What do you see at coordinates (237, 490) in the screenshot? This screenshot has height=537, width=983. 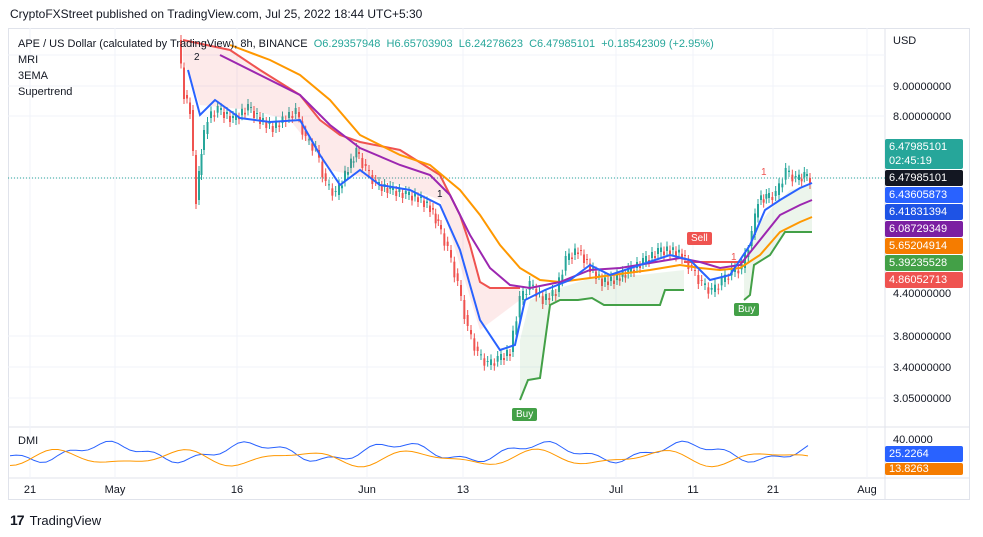 I see `time-axis-label: 16` at bounding box center [237, 490].